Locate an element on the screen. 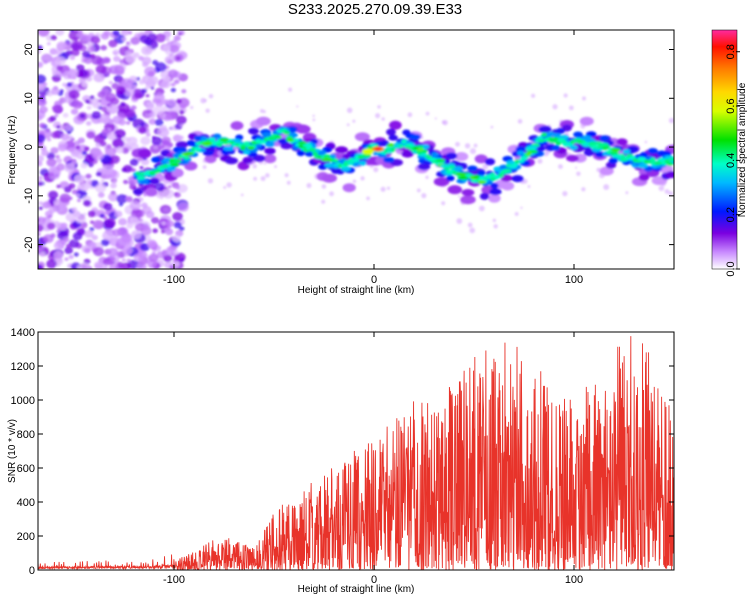 The width and height of the screenshot is (750, 600). snr-y-tick-label: 1000 is located at coordinates (23, 401).